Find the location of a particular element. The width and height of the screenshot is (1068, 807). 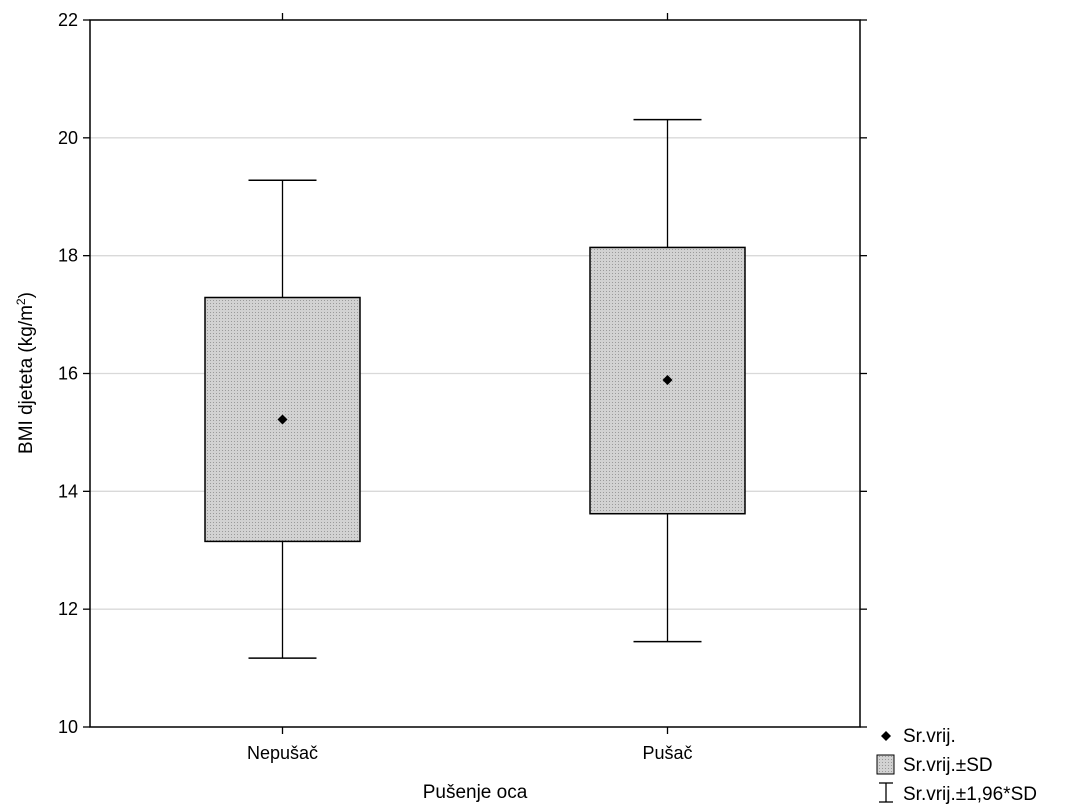

x-tick-label: Pušač is located at coordinates (667, 753).